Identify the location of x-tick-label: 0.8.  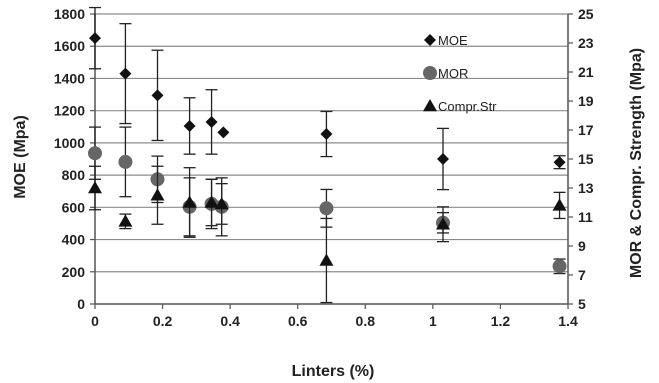
(366, 321).